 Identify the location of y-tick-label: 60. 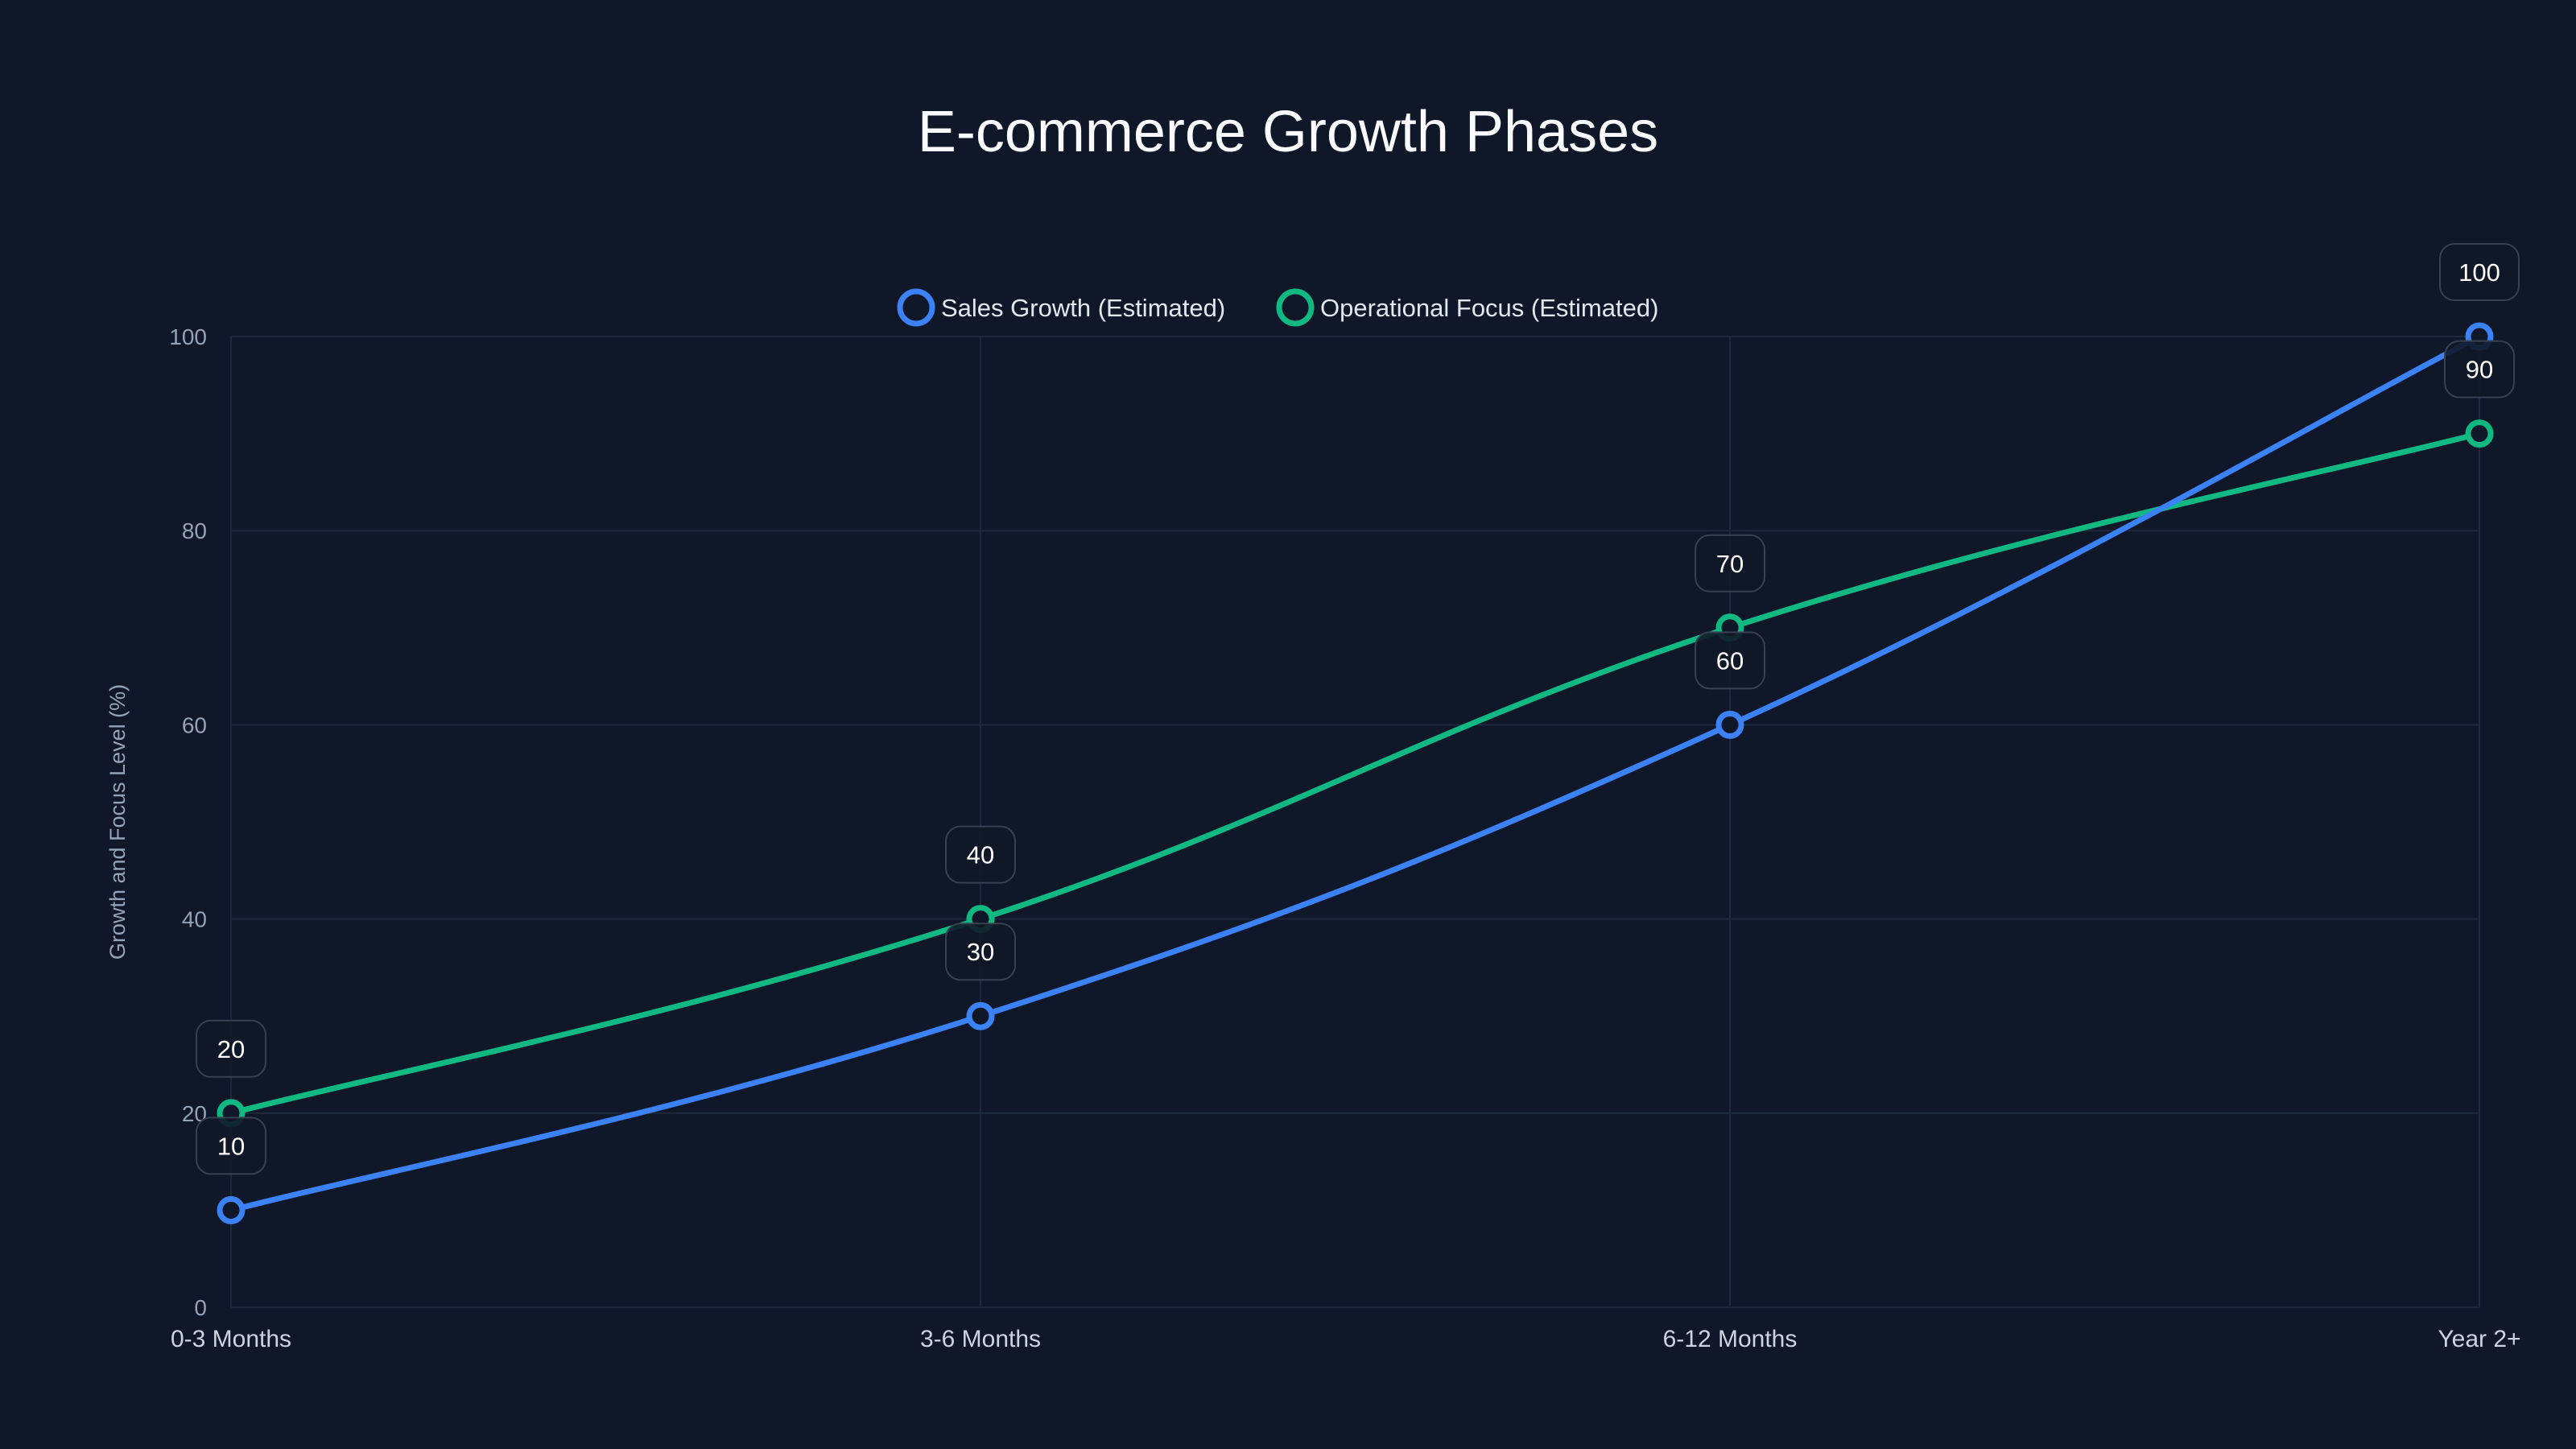
(194, 724).